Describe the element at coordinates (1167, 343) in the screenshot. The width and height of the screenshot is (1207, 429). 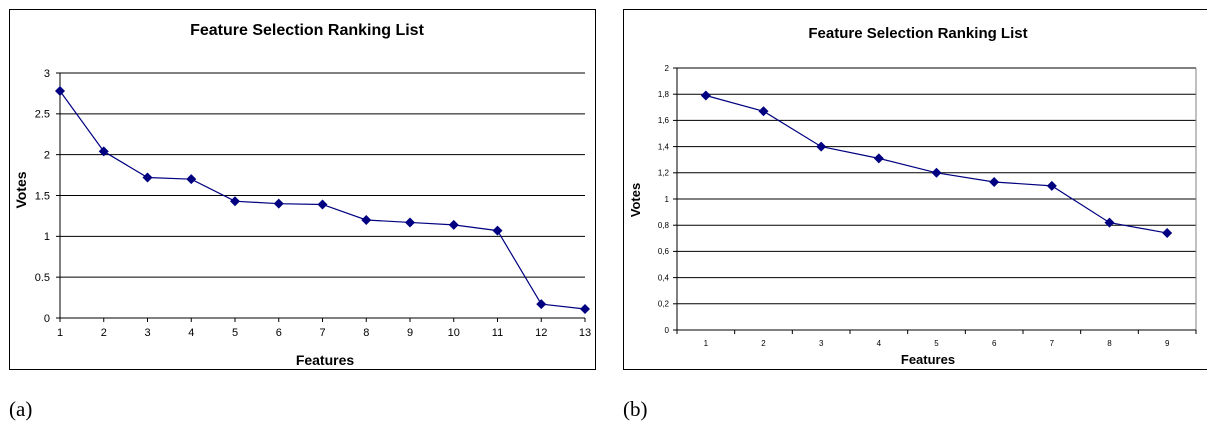
I see `chart-b-x-tick-label: 9` at that location.